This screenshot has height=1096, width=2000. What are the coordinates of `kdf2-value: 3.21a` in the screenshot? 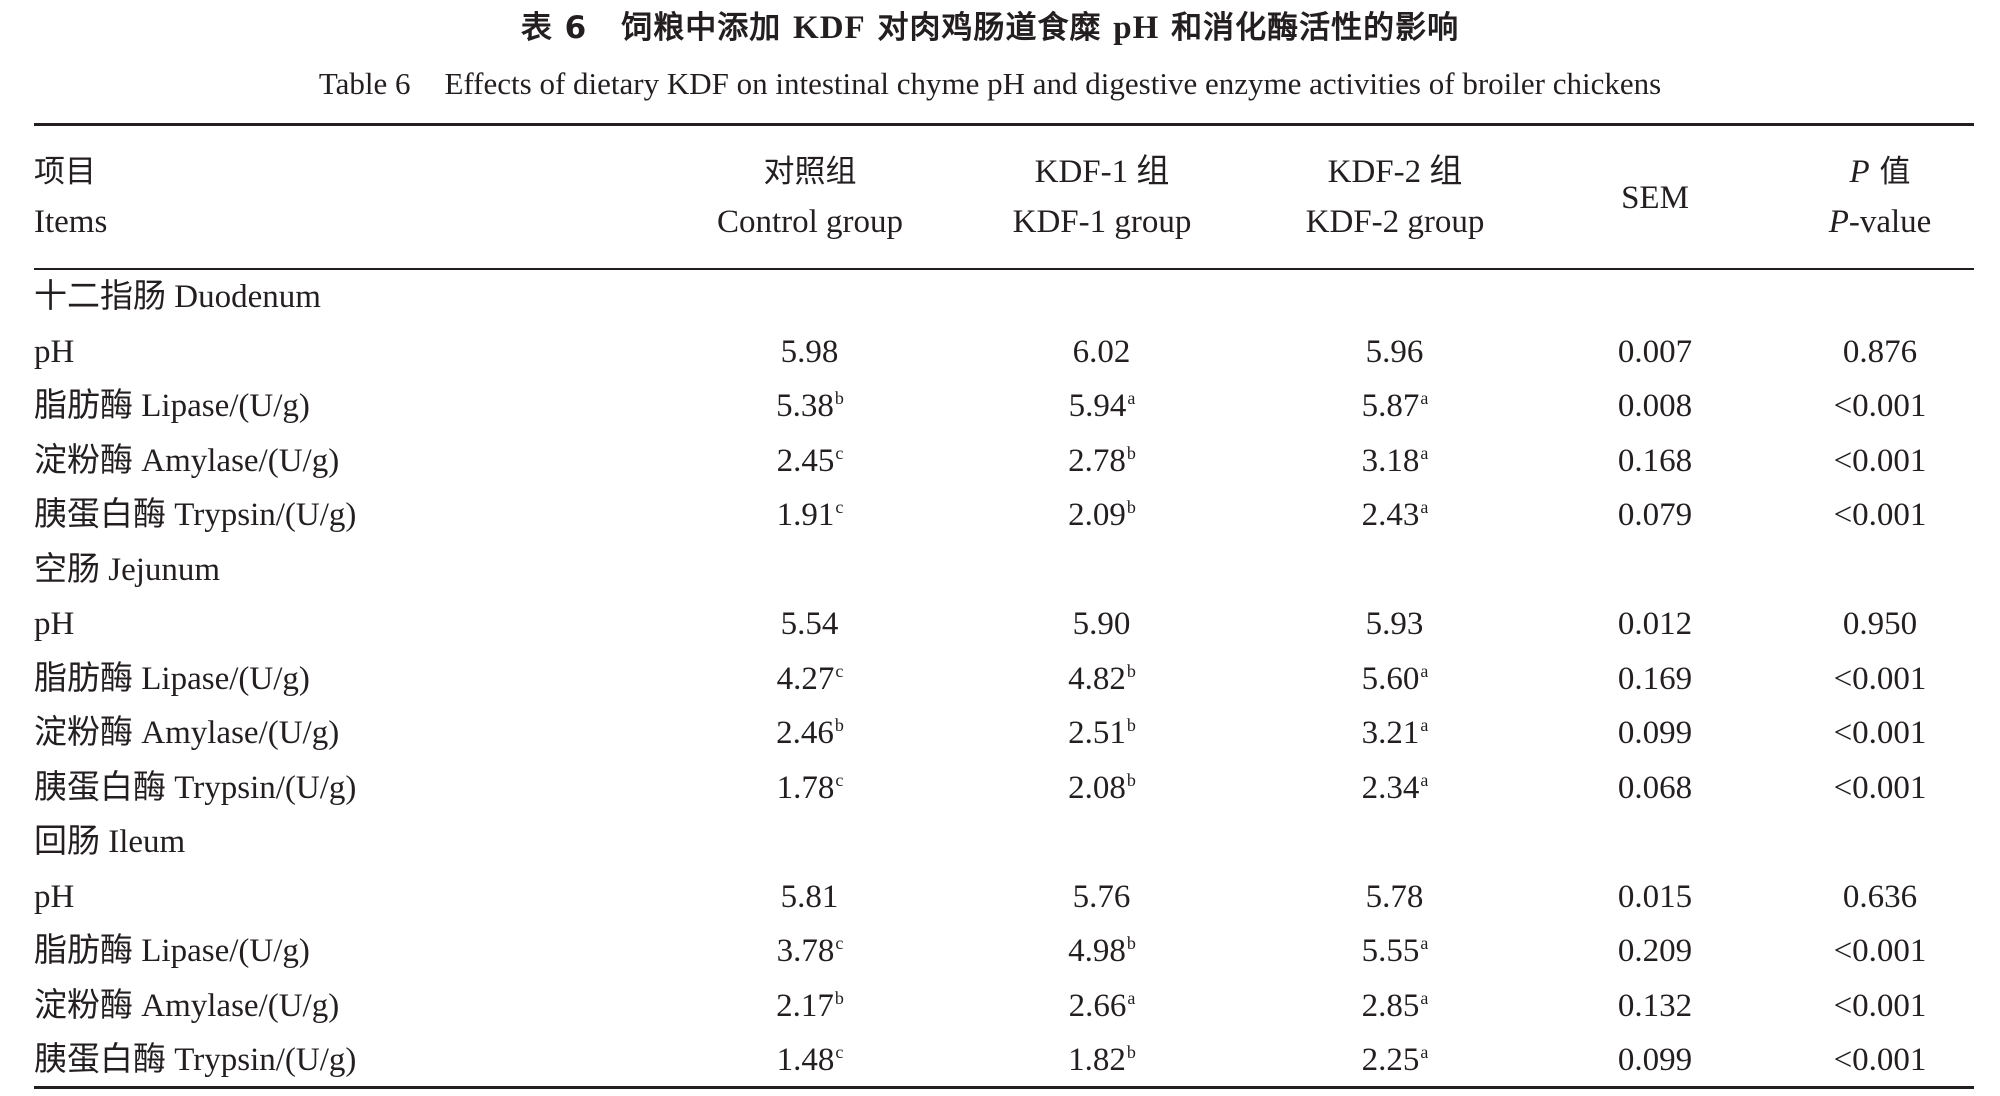 It's located at (1395, 733).